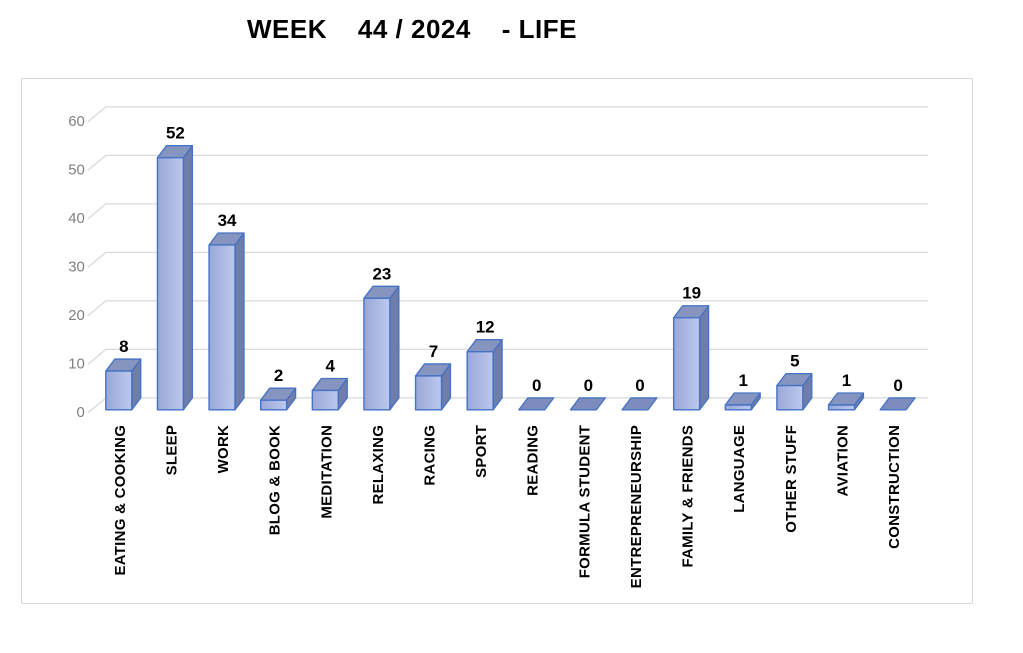  Describe the element at coordinates (739, 469) in the screenshot. I see `x-category-label-language: LANGUAGE` at that location.